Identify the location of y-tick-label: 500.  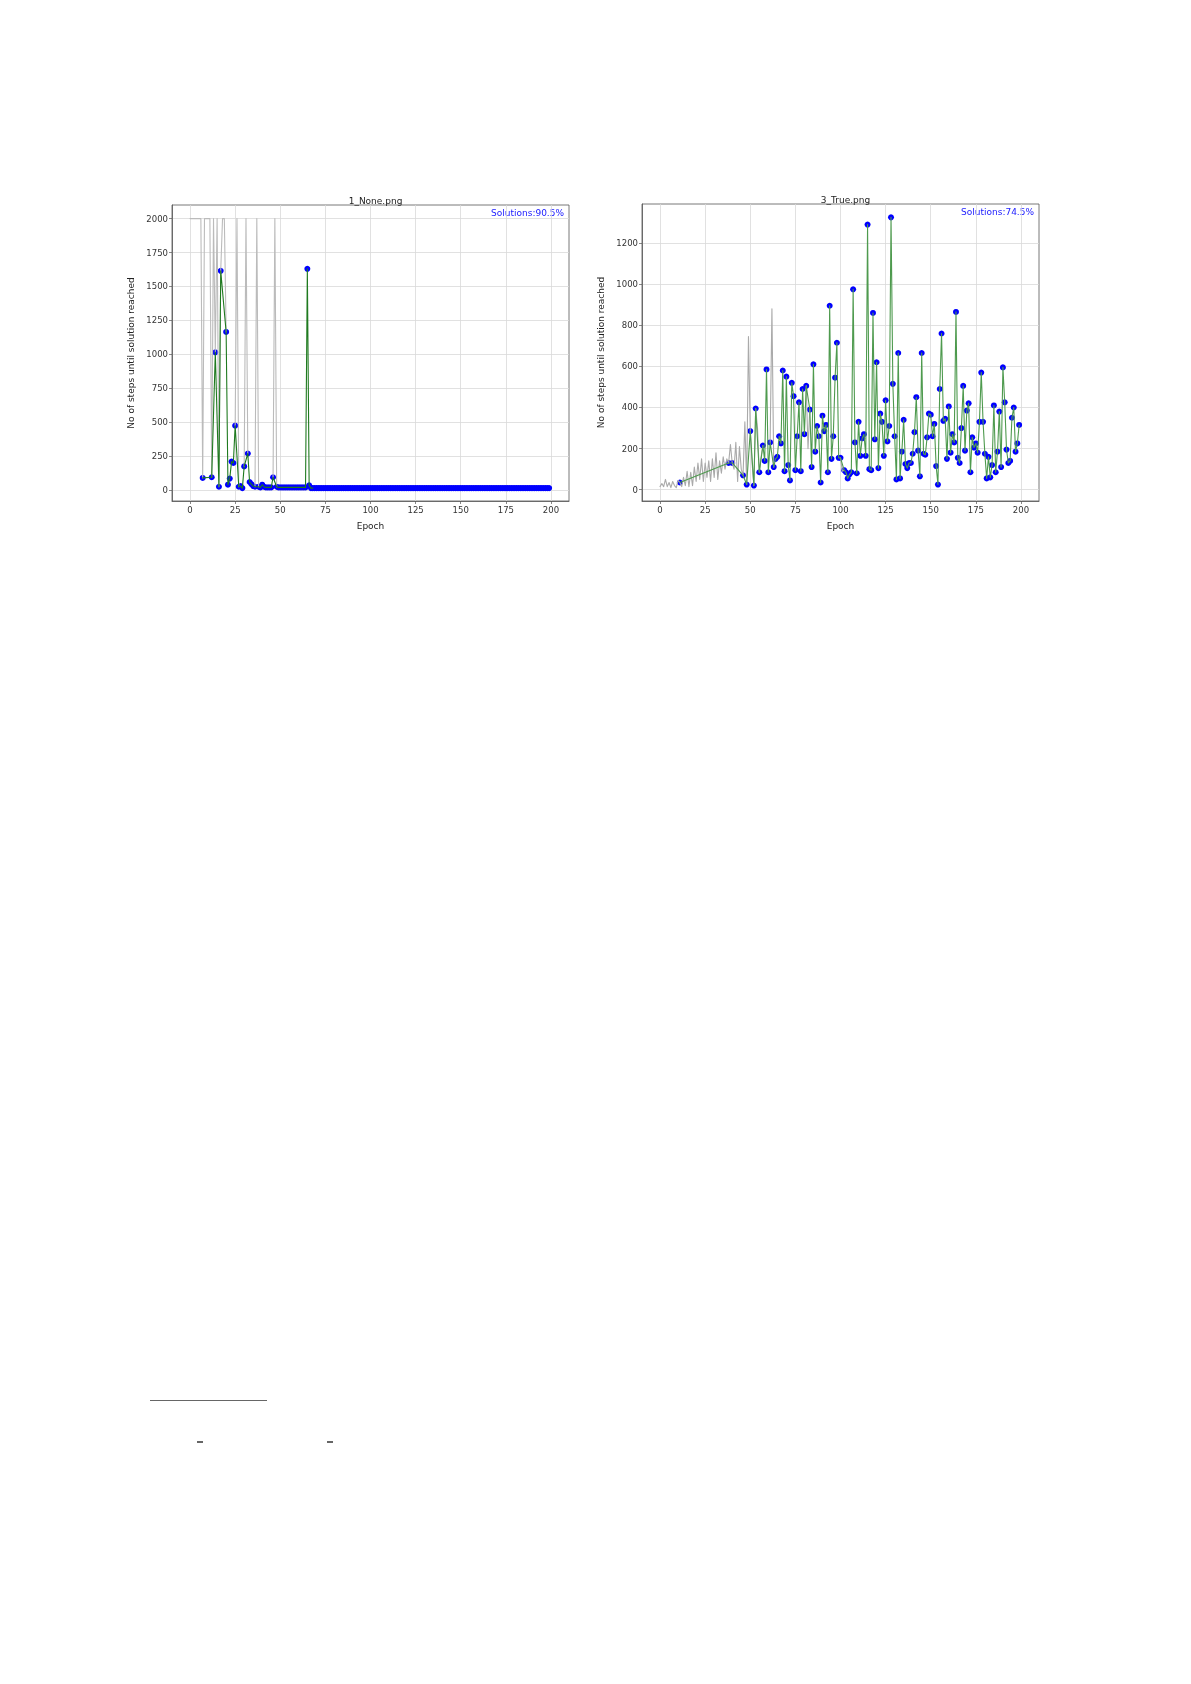
(159, 422).